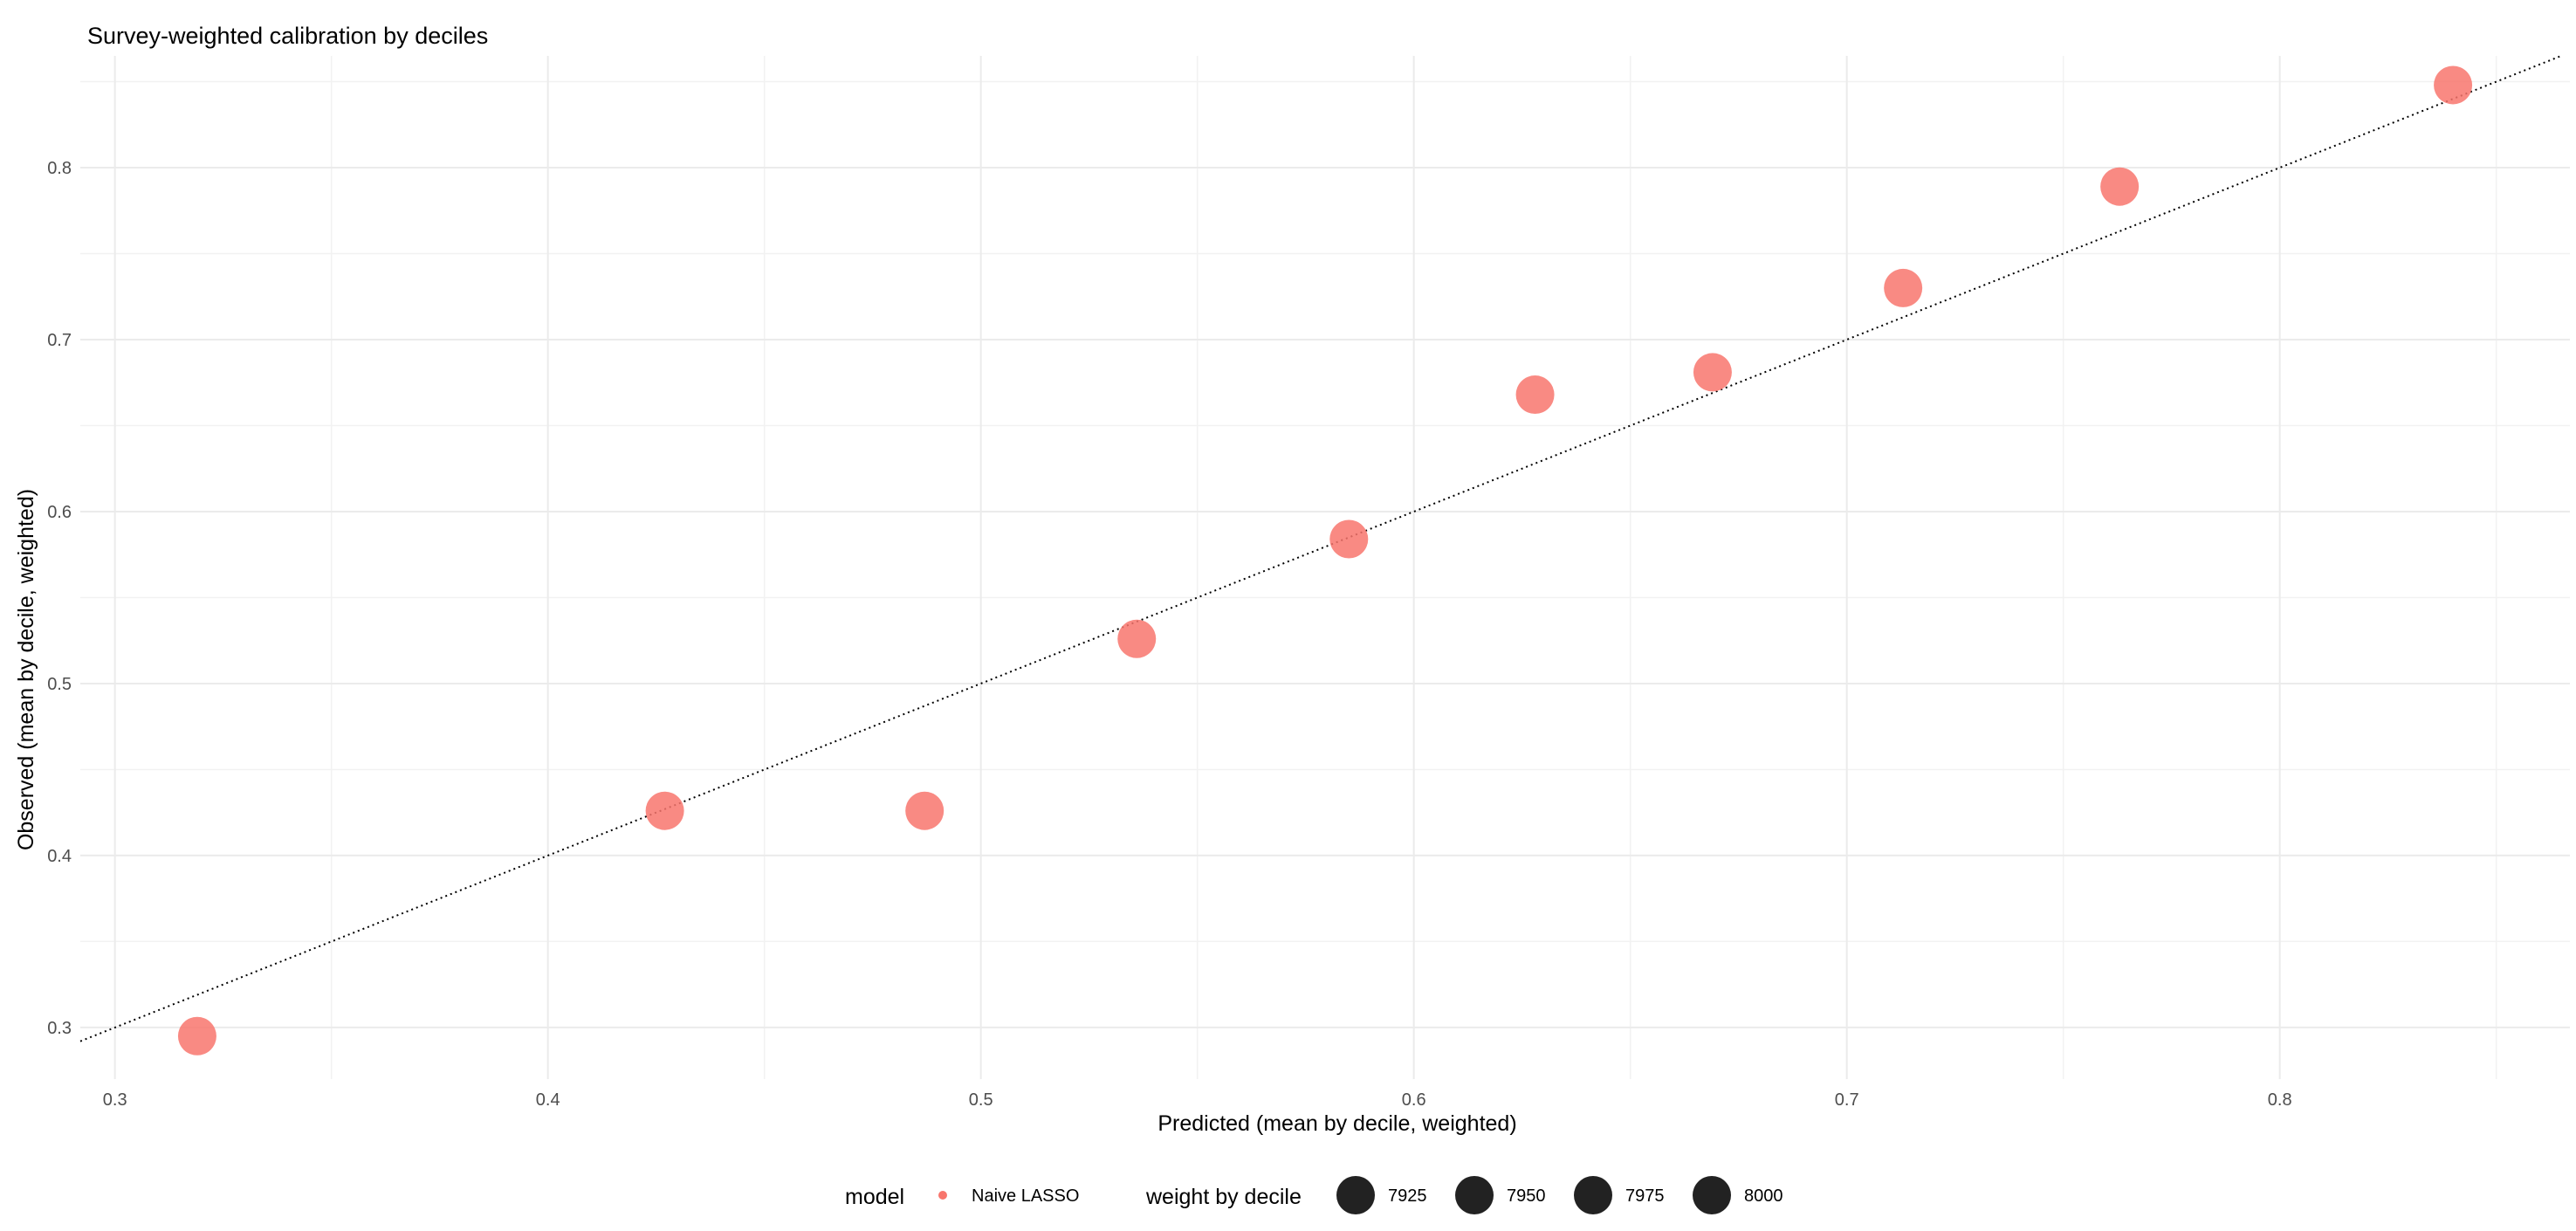 This screenshot has width=2576, height=1231. I want to click on legend-size-label: 7975, so click(1645, 1196).